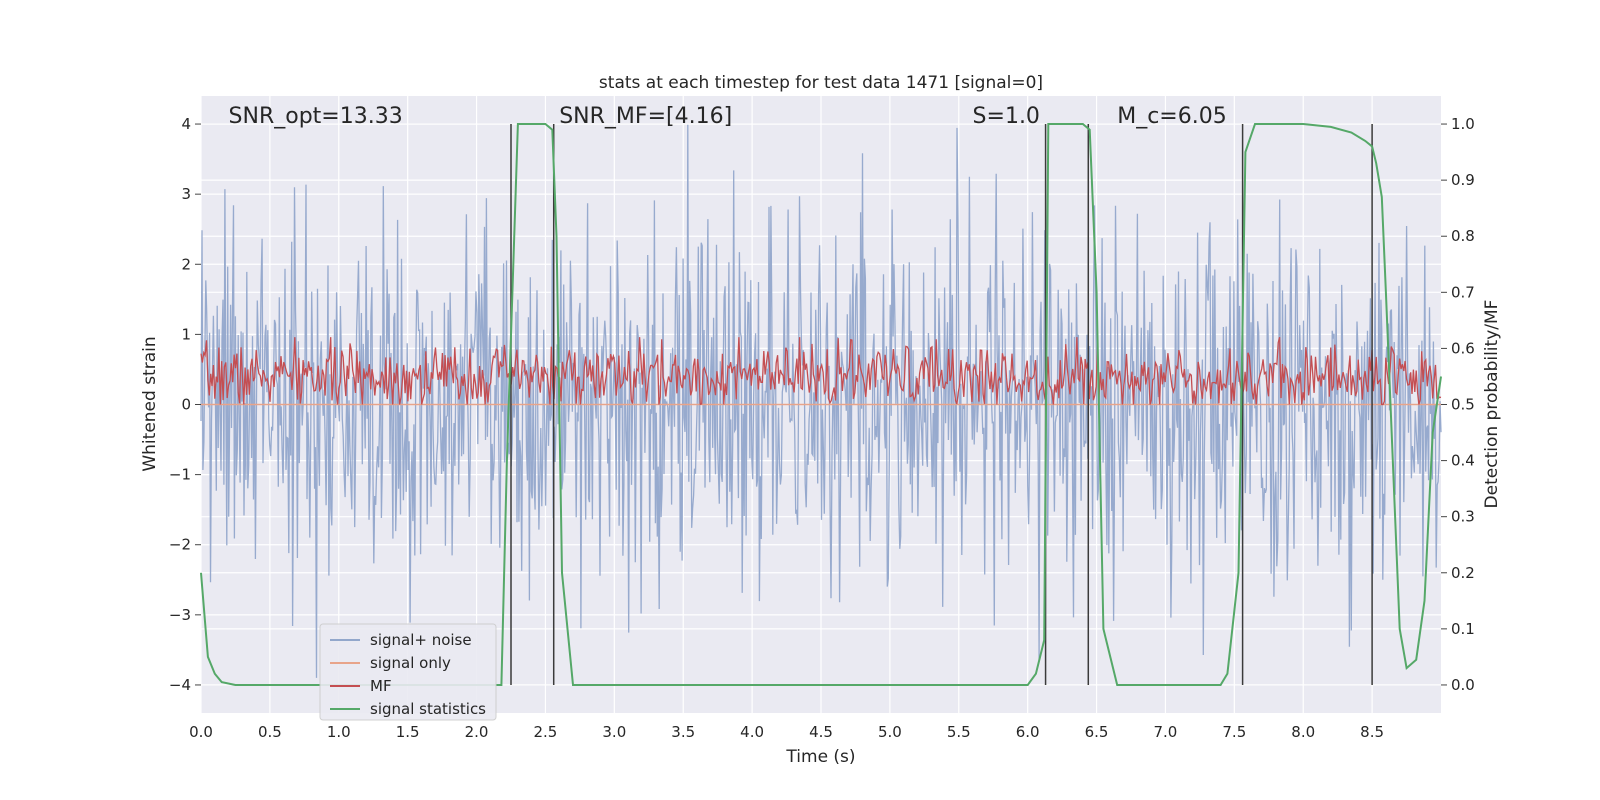 The height and width of the screenshot is (800, 1600). What do you see at coordinates (820, 757) in the screenshot?
I see `x-axis-label: Time (s)` at bounding box center [820, 757].